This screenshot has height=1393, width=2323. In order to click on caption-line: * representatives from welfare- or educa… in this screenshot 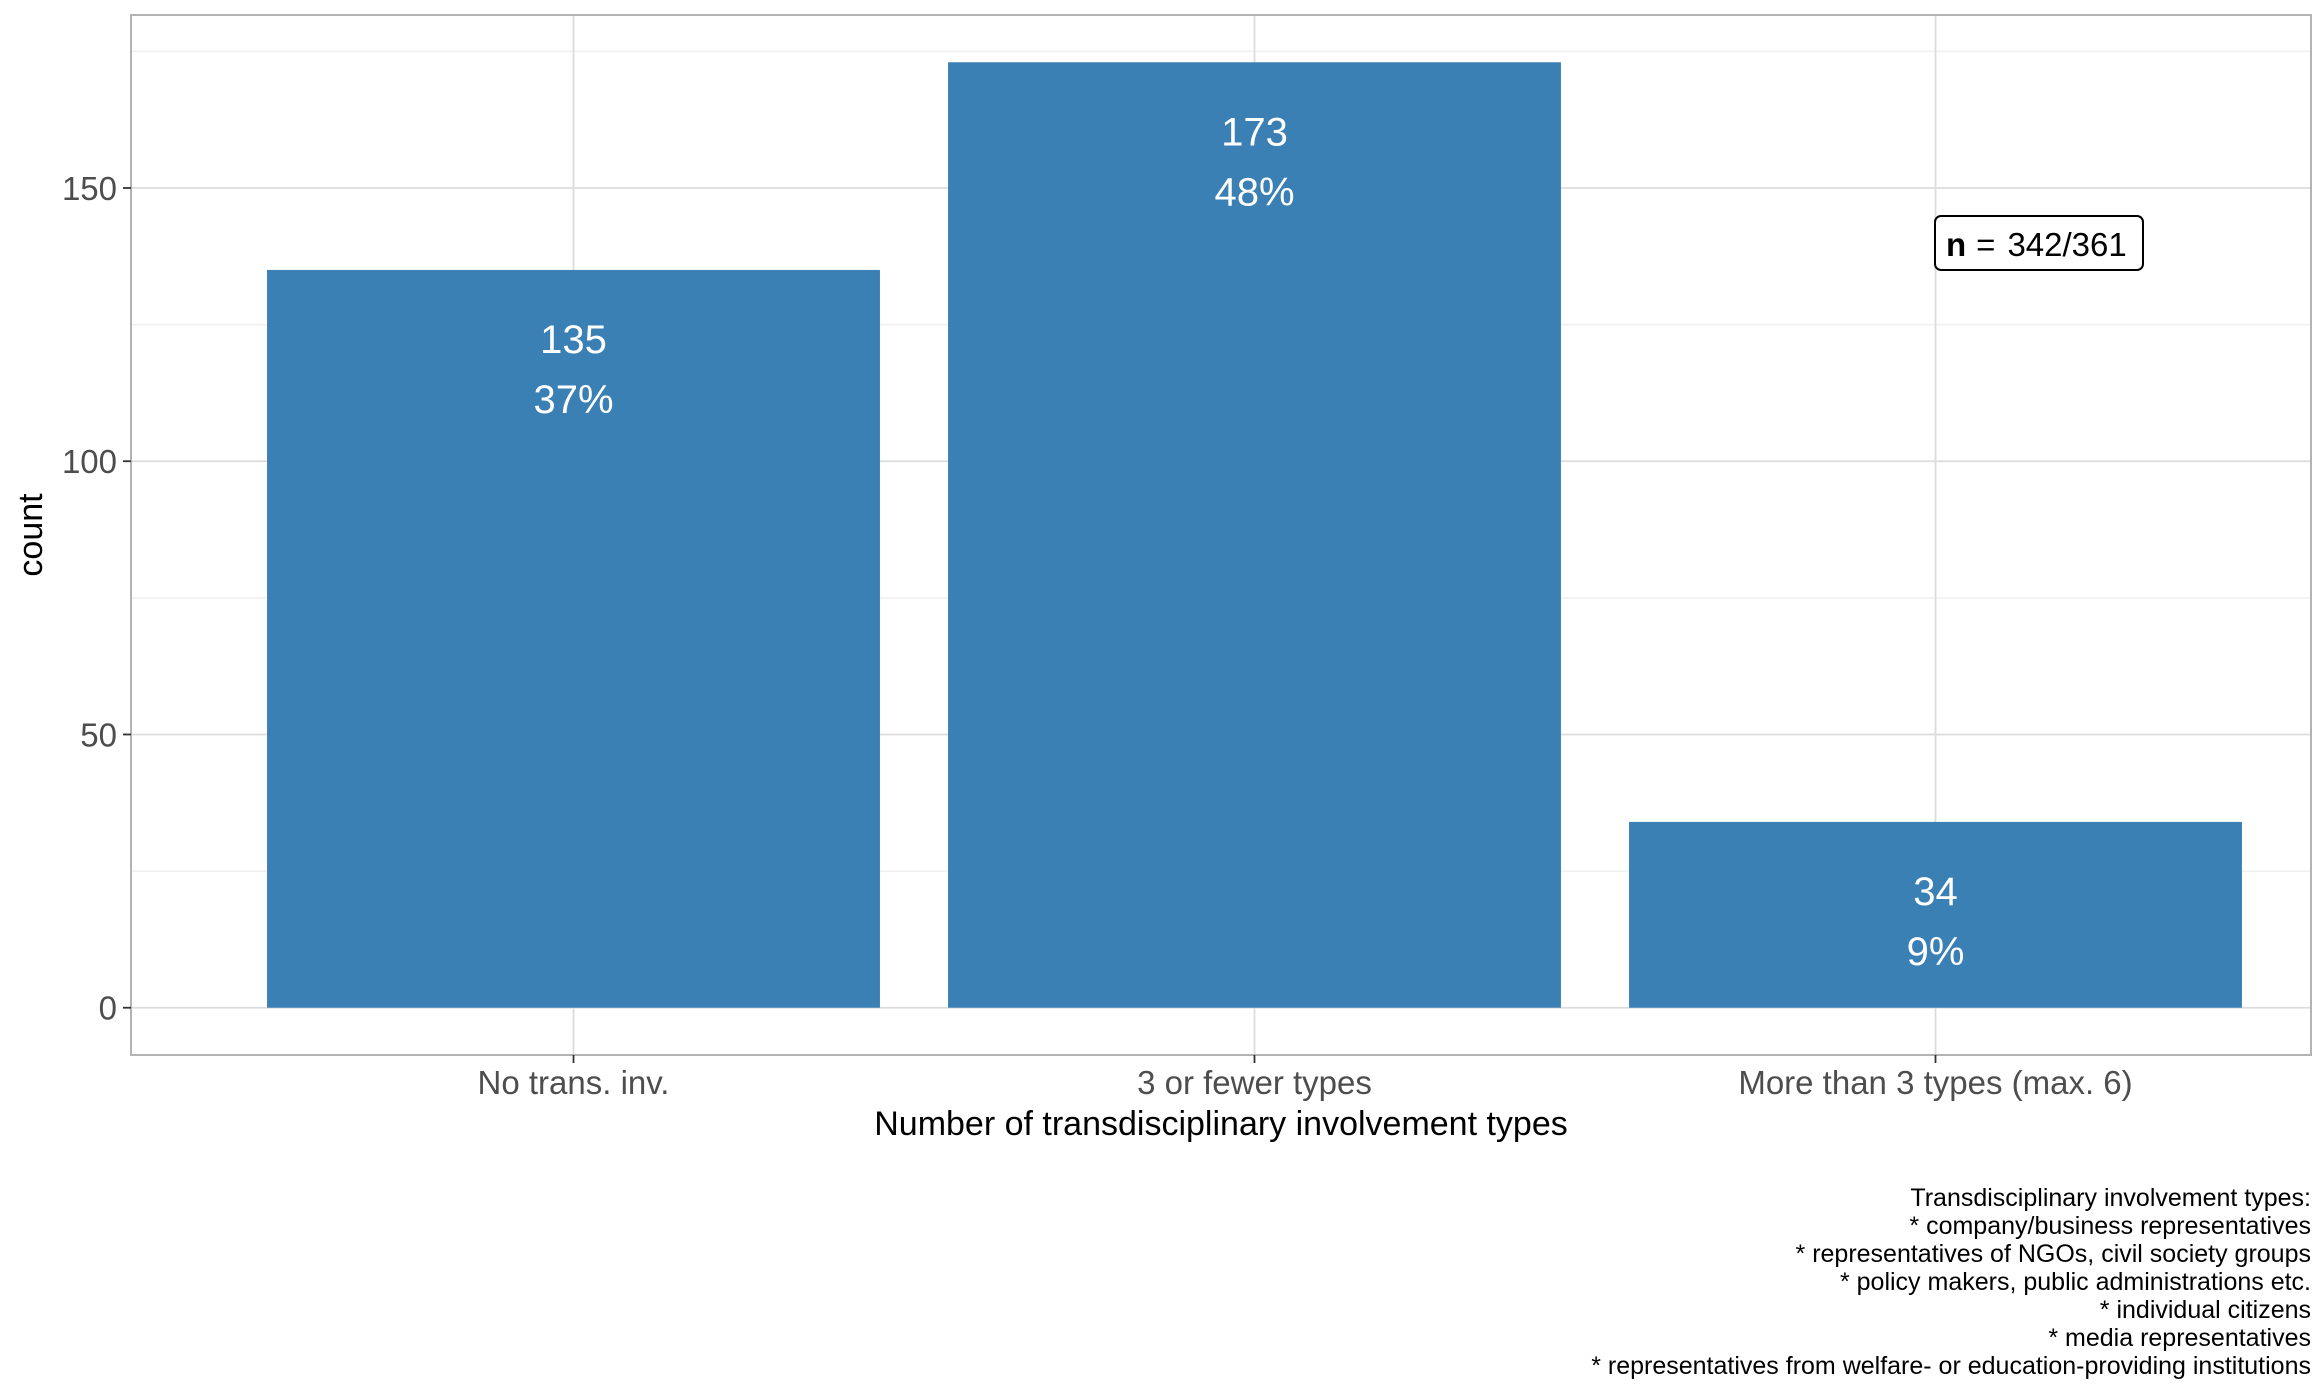, I will do `click(1951, 1366)`.